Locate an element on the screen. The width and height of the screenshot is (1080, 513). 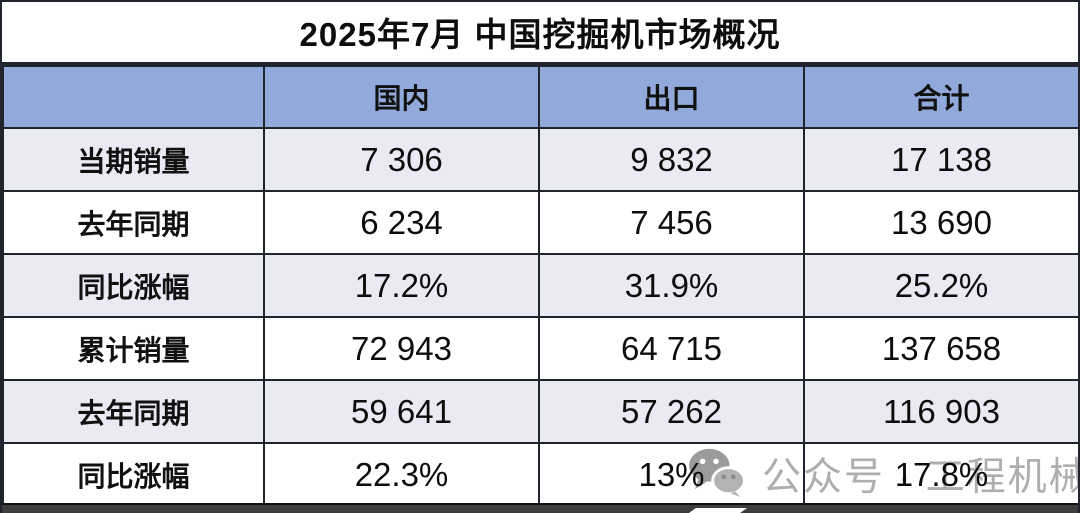
cell-value: 17 138 is located at coordinates (940, 159).